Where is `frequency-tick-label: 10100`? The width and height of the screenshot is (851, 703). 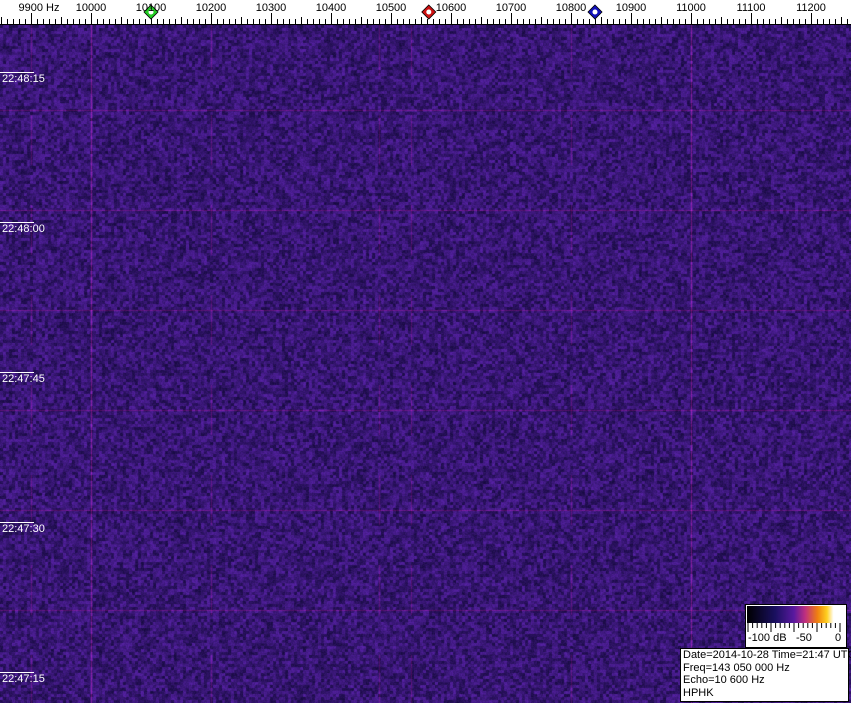
frequency-tick-label: 10100 is located at coordinates (151, 8).